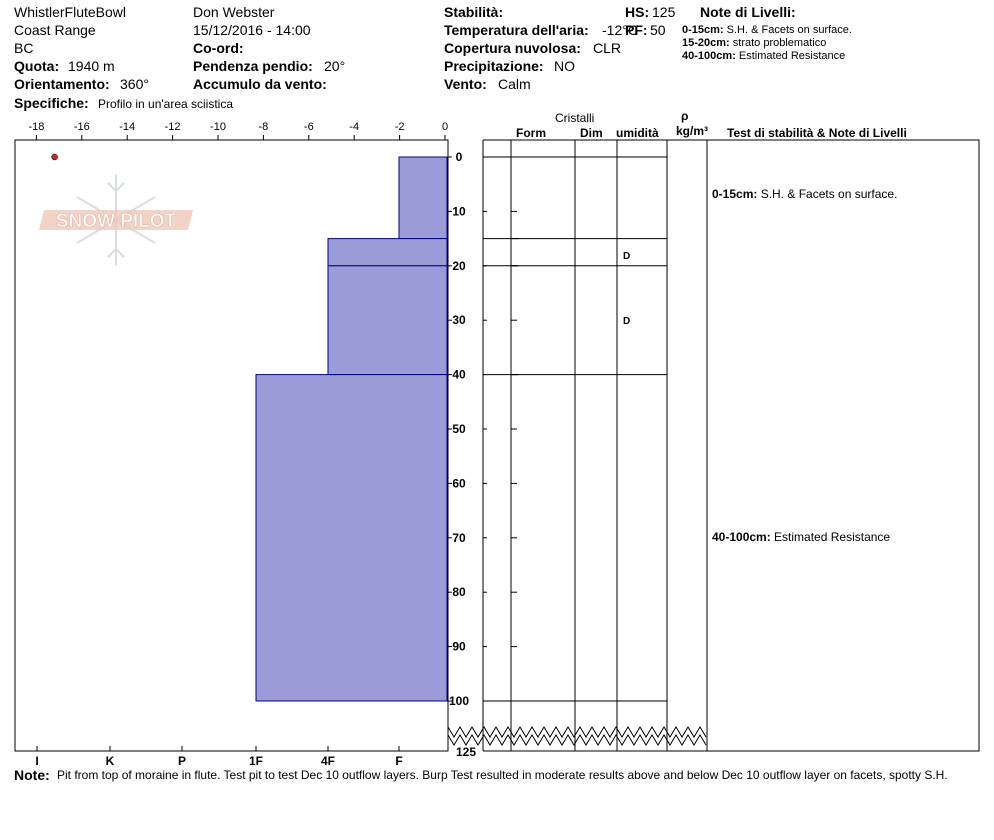 The height and width of the screenshot is (840, 994). What do you see at coordinates (459, 375) in the screenshot?
I see `depth-tick-label: 40` at bounding box center [459, 375].